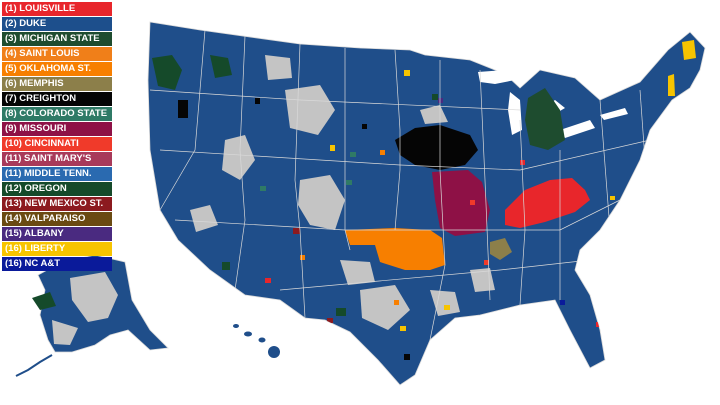 The width and height of the screenshot is (720, 405). What do you see at coordinates (57, 204) in the screenshot?
I see `legend-item: (13) NEW MEXICO ST.` at bounding box center [57, 204].